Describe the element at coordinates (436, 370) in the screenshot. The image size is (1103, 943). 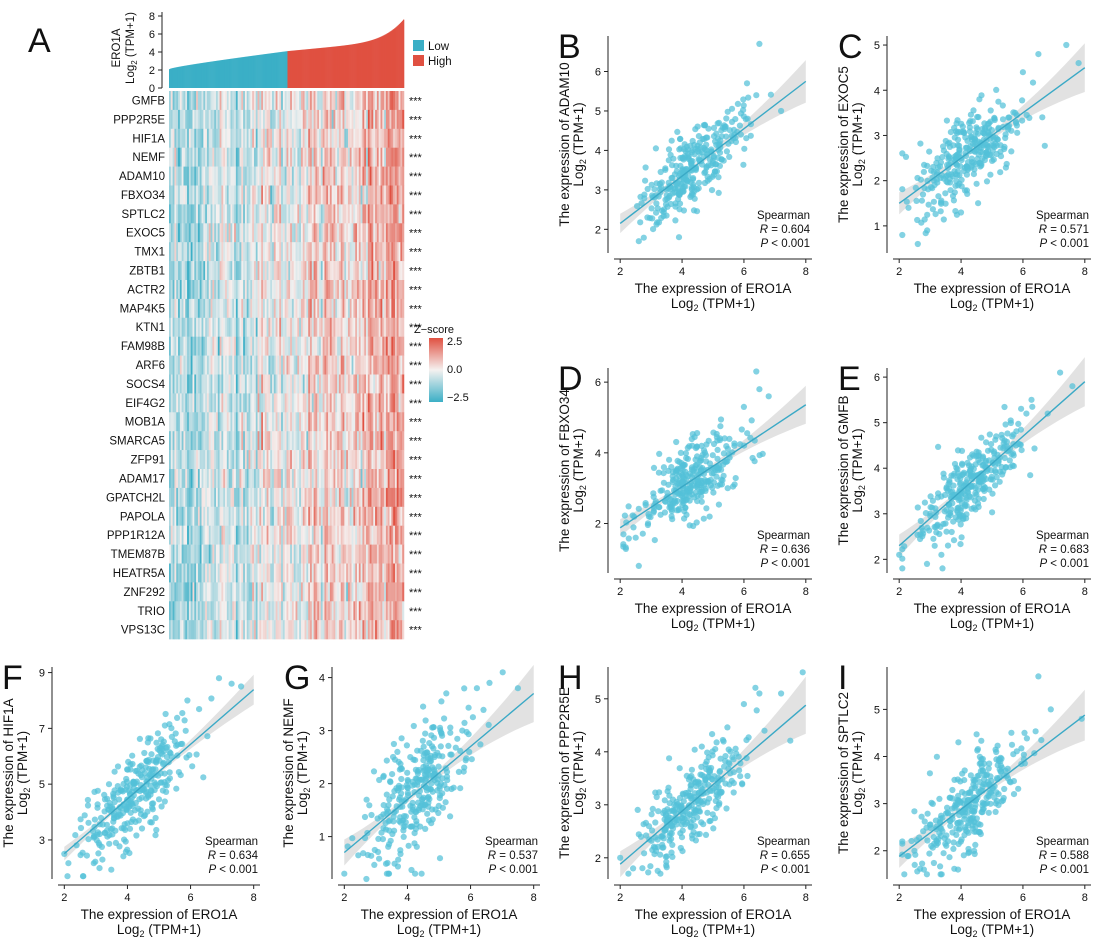
I see `zscore-colorbar` at that location.